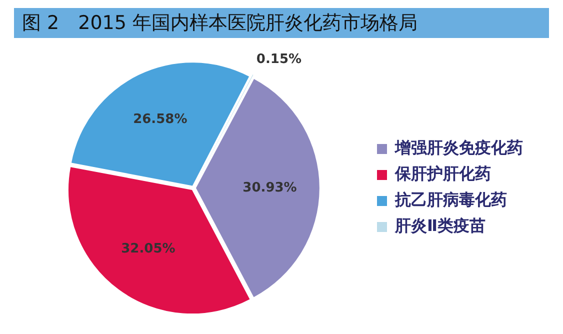  I want to click on legend-label: 保肝护肝化药, so click(442, 174).